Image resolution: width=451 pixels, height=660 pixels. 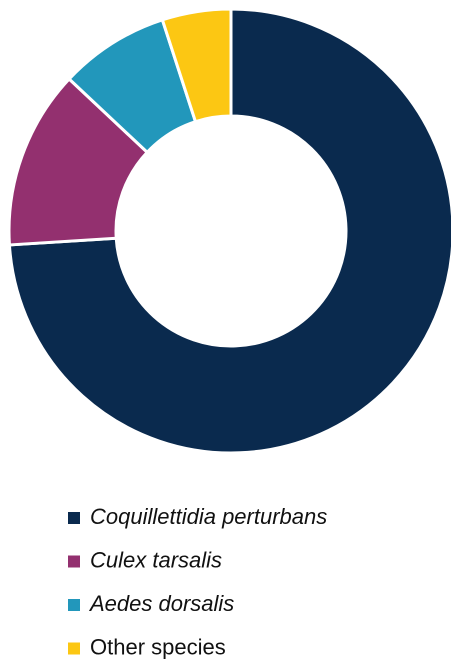 I want to click on legend-label: Coquillettidia perturbans, so click(x=208, y=516).